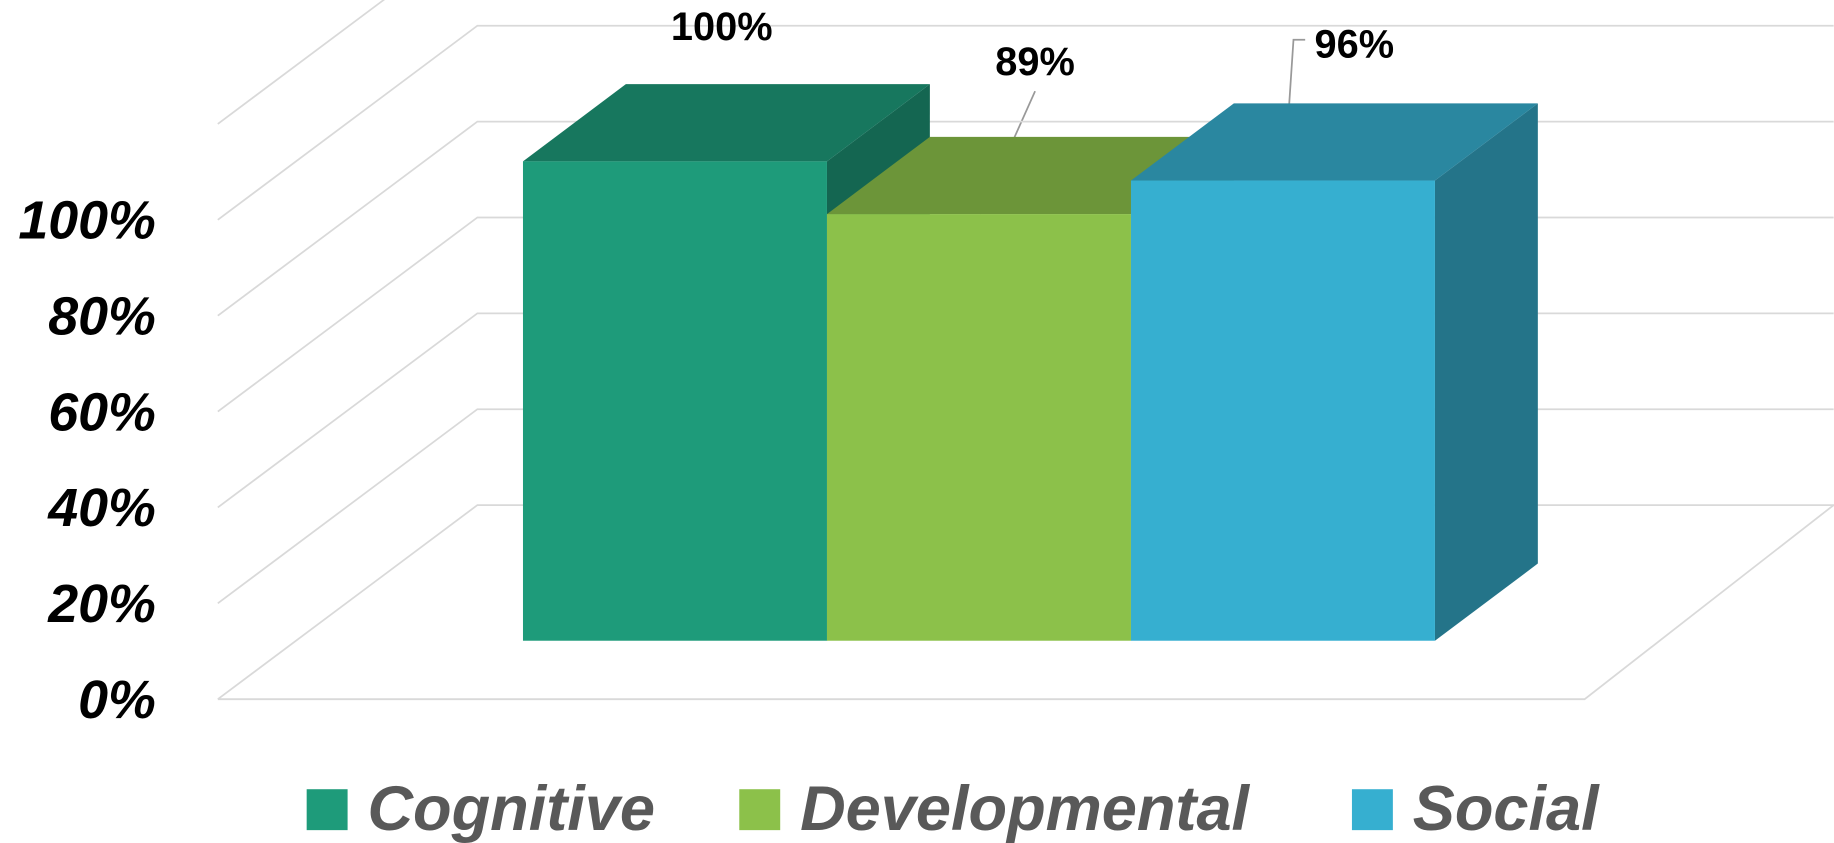 Image resolution: width=1834 pixels, height=843 pixels. I want to click on wall-edge, so click(301, 62).